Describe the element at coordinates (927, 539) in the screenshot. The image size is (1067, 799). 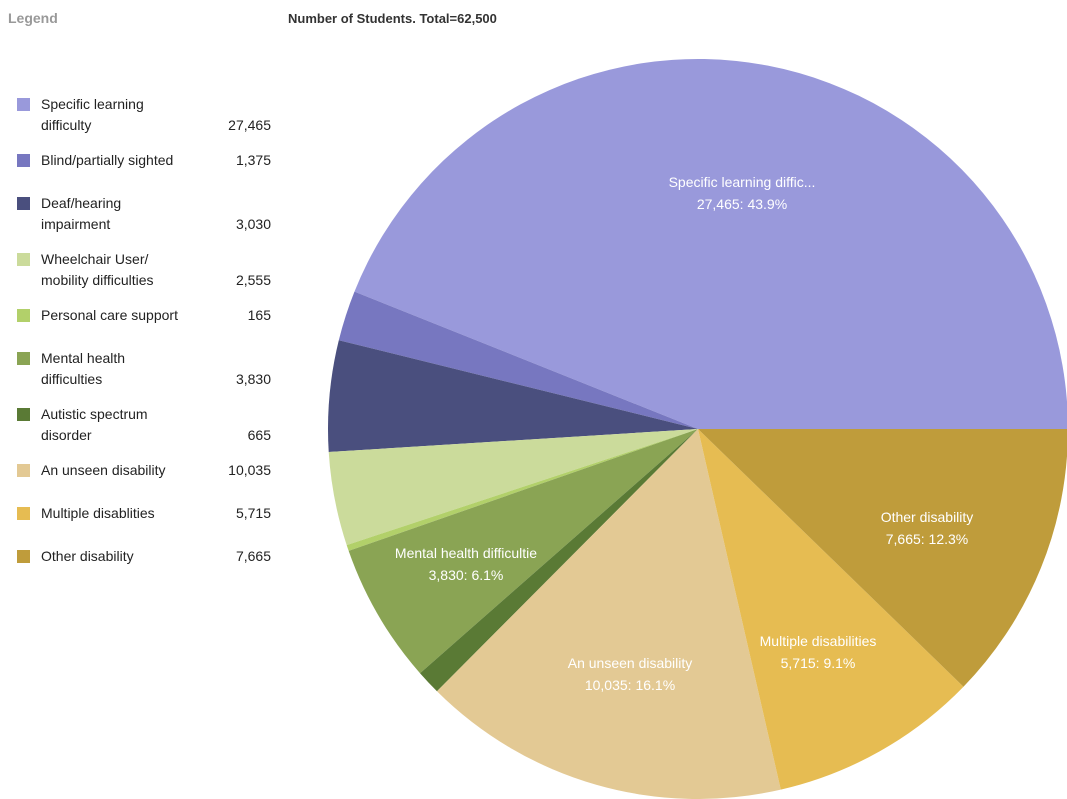
I see `slice-label-line: 7,665: 12.3%` at that location.